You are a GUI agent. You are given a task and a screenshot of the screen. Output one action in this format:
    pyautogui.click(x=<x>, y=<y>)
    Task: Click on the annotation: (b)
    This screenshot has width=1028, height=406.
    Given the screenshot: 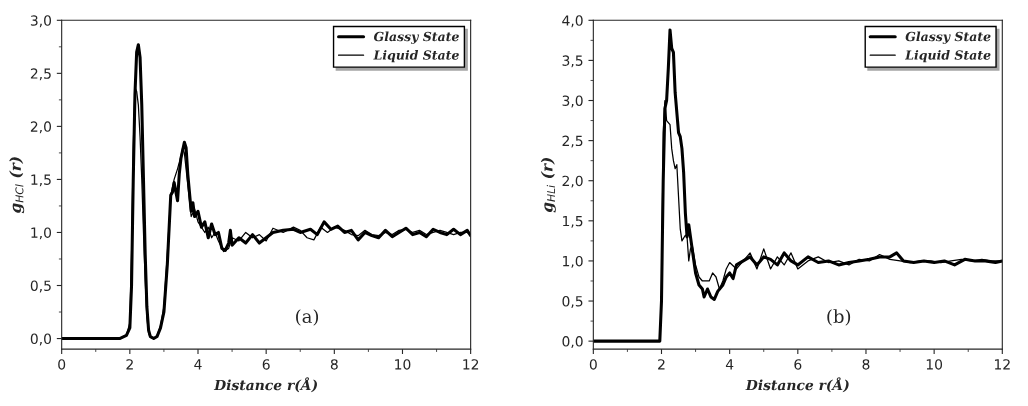 What is the action you would take?
    pyautogui.click(x=839, y=317)
    